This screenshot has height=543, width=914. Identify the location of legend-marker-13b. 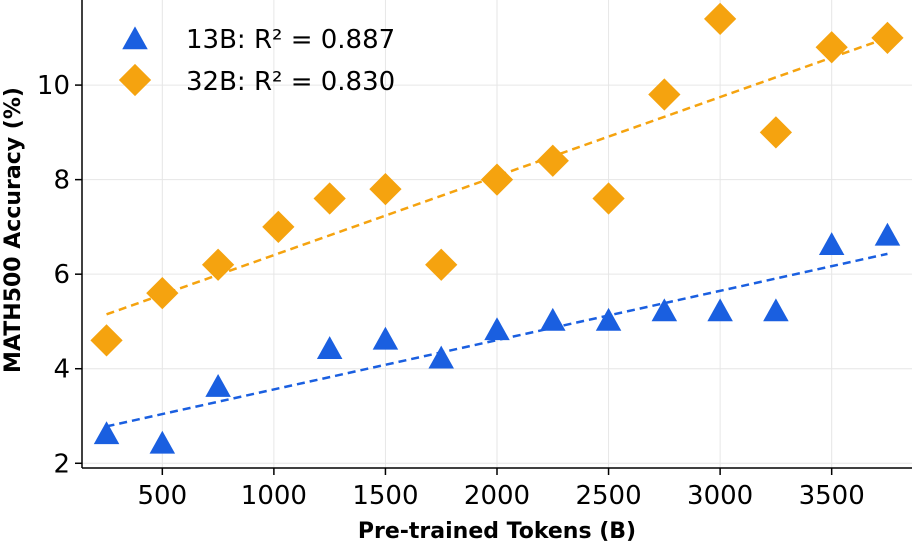
(135, 38).